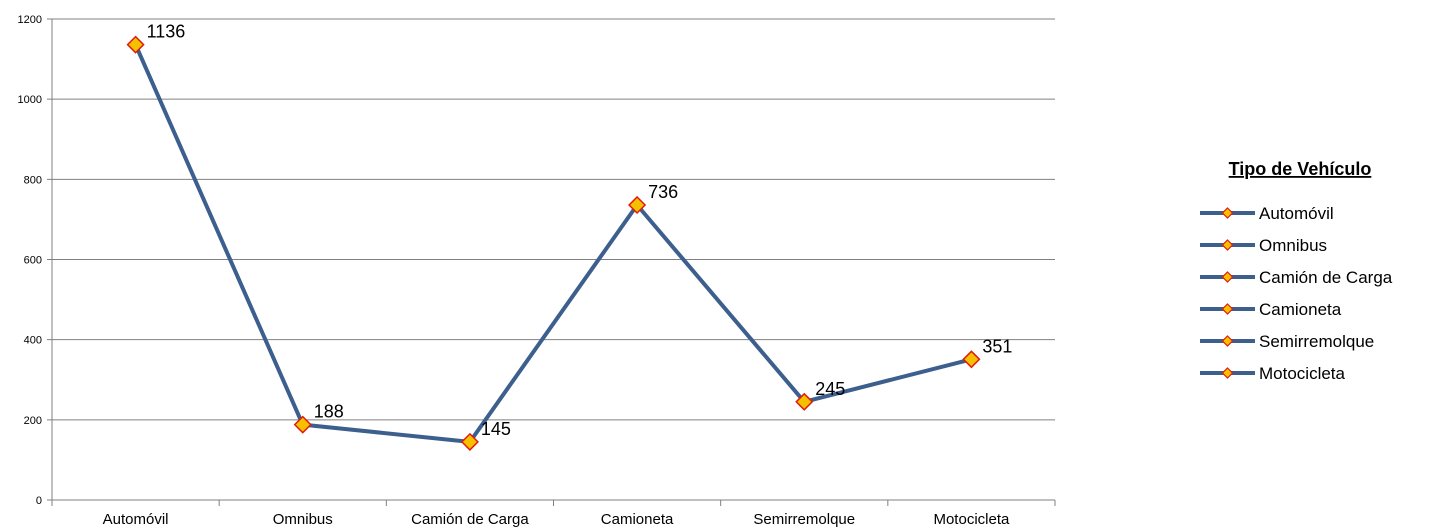 The width and height of the screenshot is (1429, 531). Describe the element at coordinates (997, 346) in the screenshot. I see `data-label: 351` at that location.